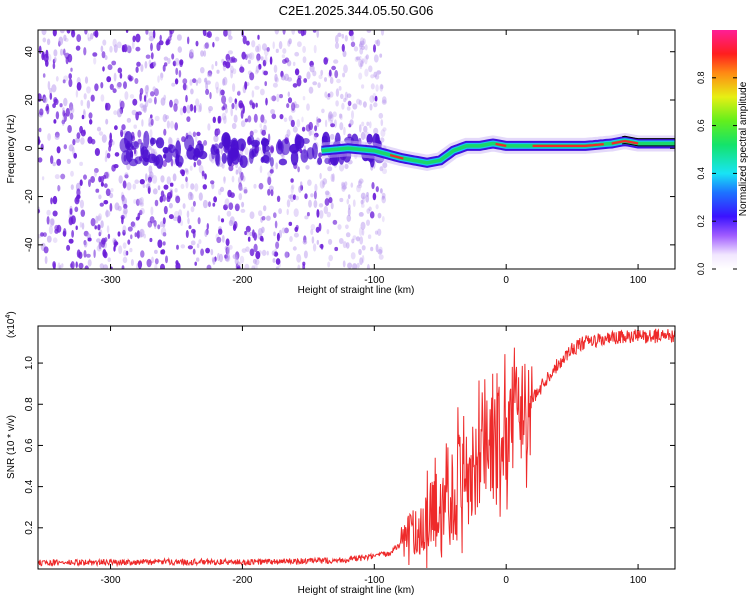 This screenshot has height=600, width=750. What do you see at coordinates (648, 137) in the screenshot?
I see `ridge-edge` at bounding box center [648, 137].